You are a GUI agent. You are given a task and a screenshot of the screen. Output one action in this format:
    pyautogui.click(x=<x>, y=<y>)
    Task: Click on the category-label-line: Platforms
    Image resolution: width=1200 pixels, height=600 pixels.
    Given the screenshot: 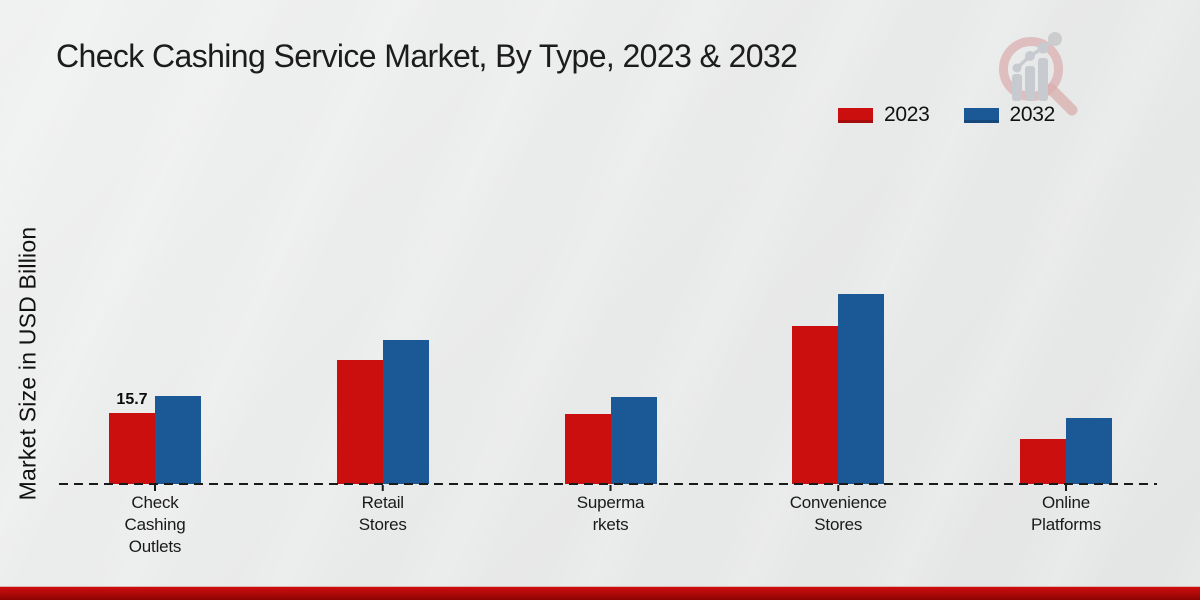 What is the action you would take?
    pyautogui.click(x=1066, y=524)
    